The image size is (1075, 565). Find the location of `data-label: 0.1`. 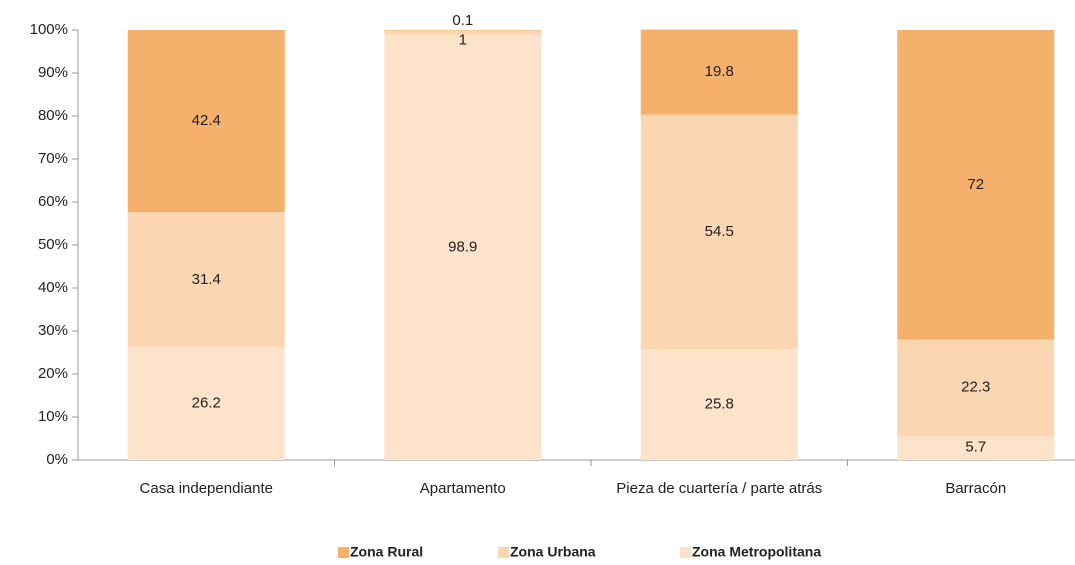

data-label: 0.1 is located at coordinates (462, 20).